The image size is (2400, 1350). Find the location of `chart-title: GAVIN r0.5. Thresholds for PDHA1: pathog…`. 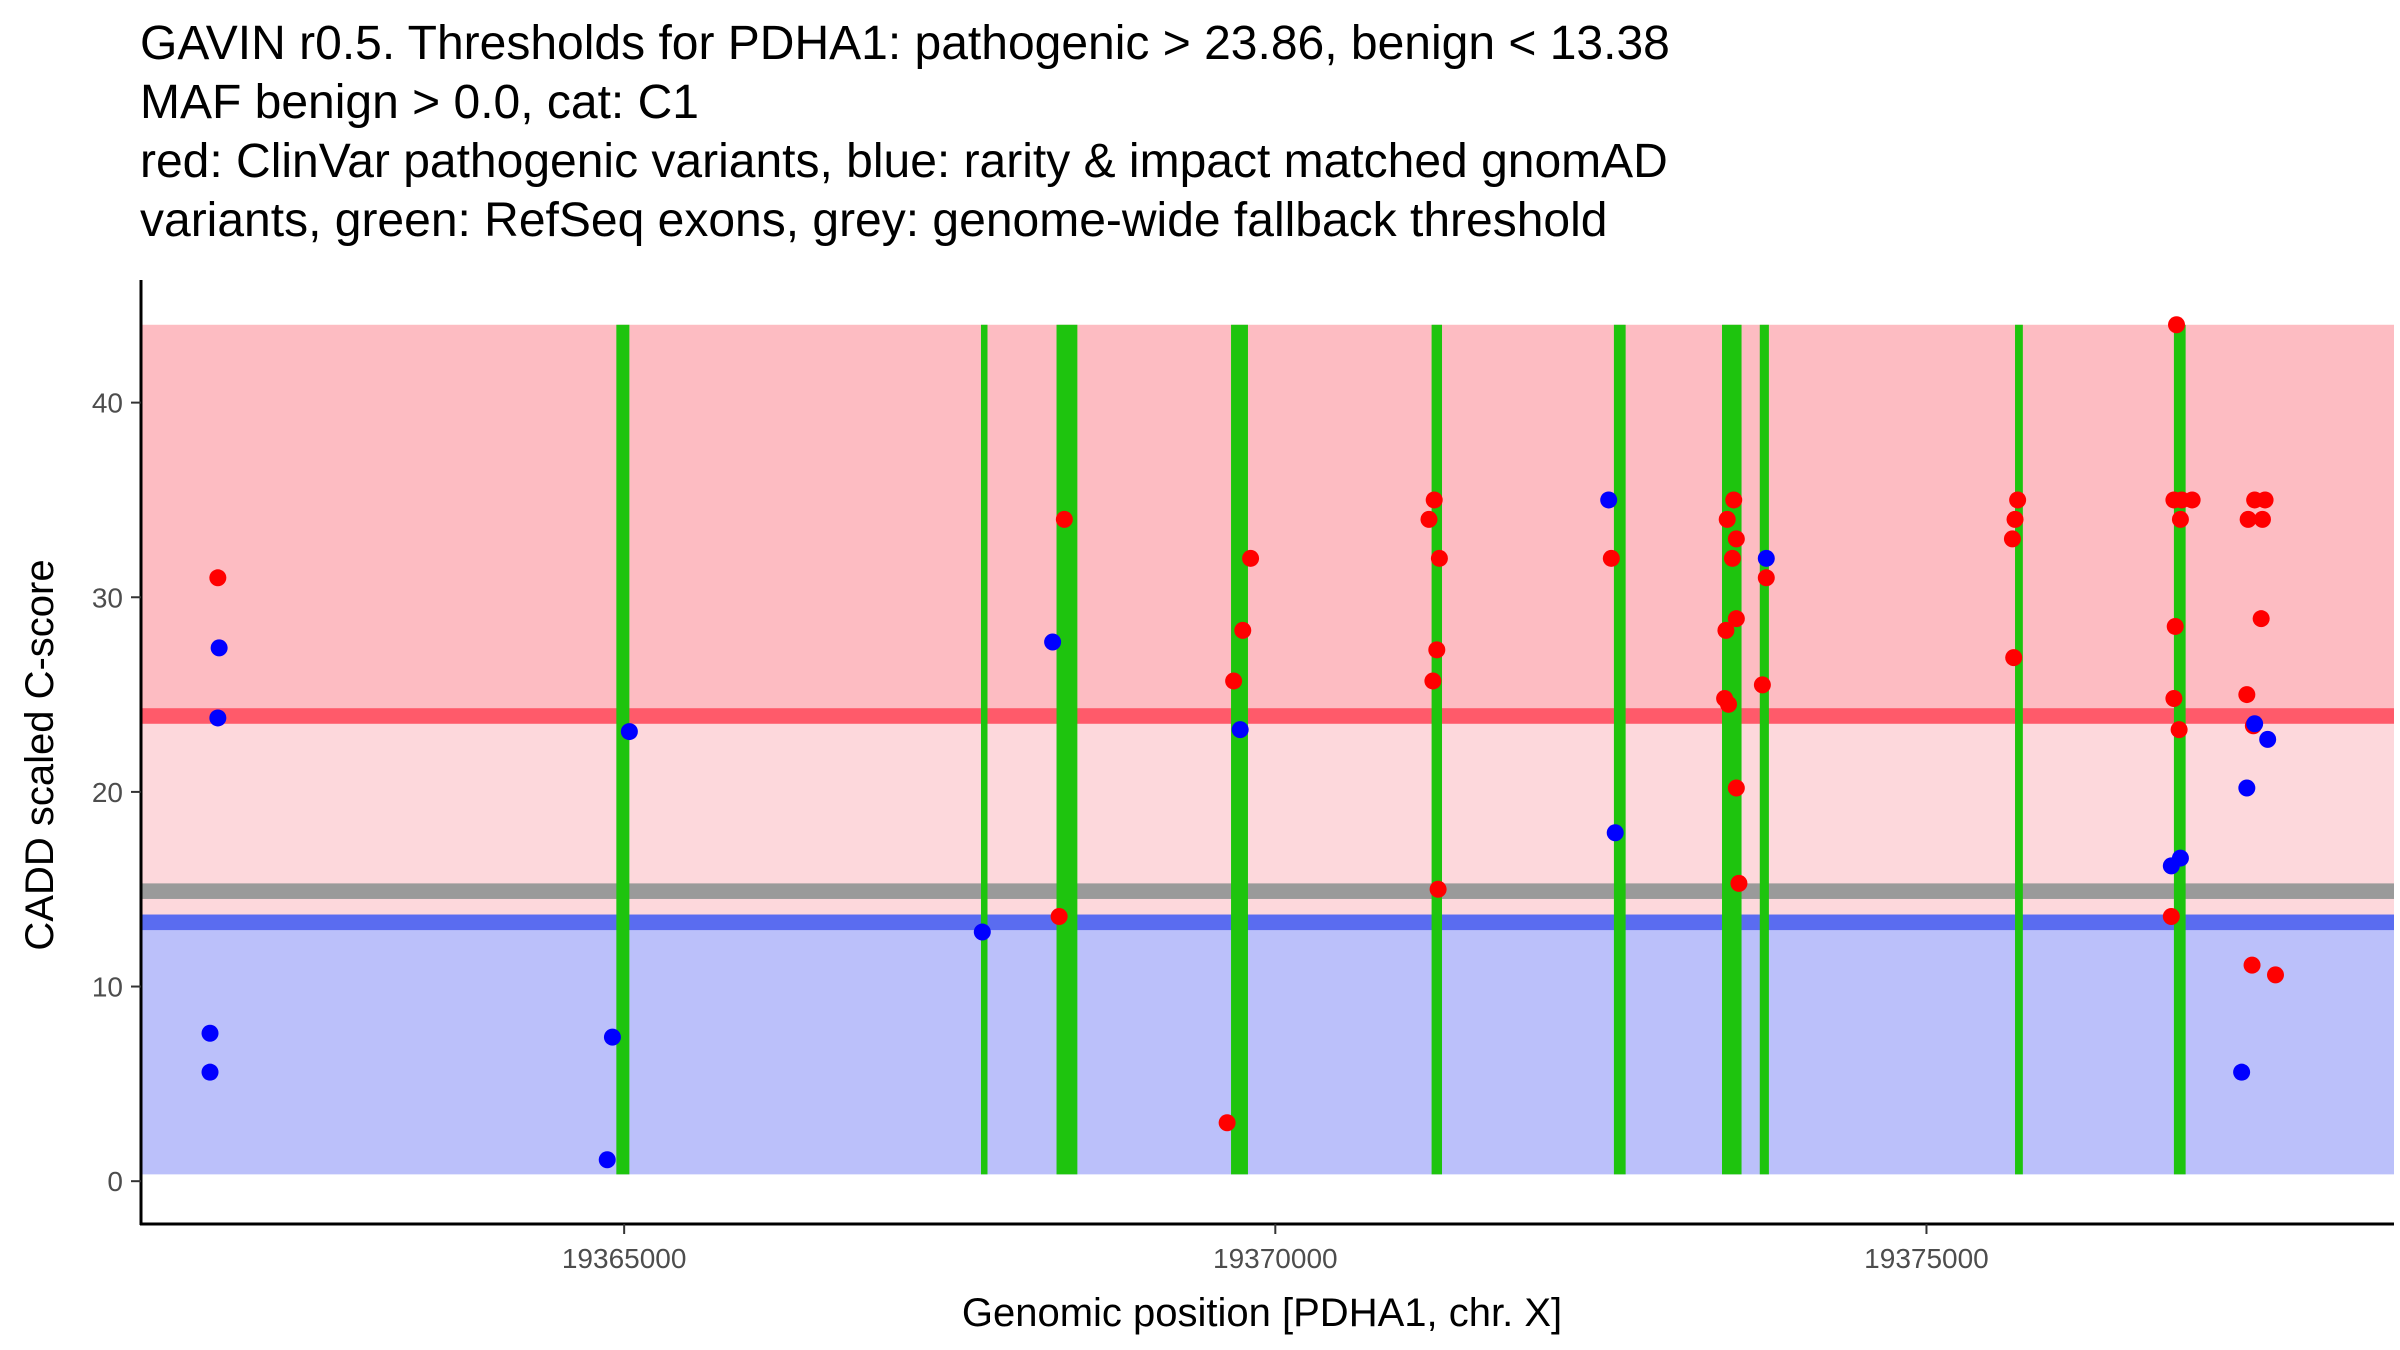

chart-title: GAVIN r0.5. Thresholds for PDHA1: pathog… is located at coordinates (905, 132).